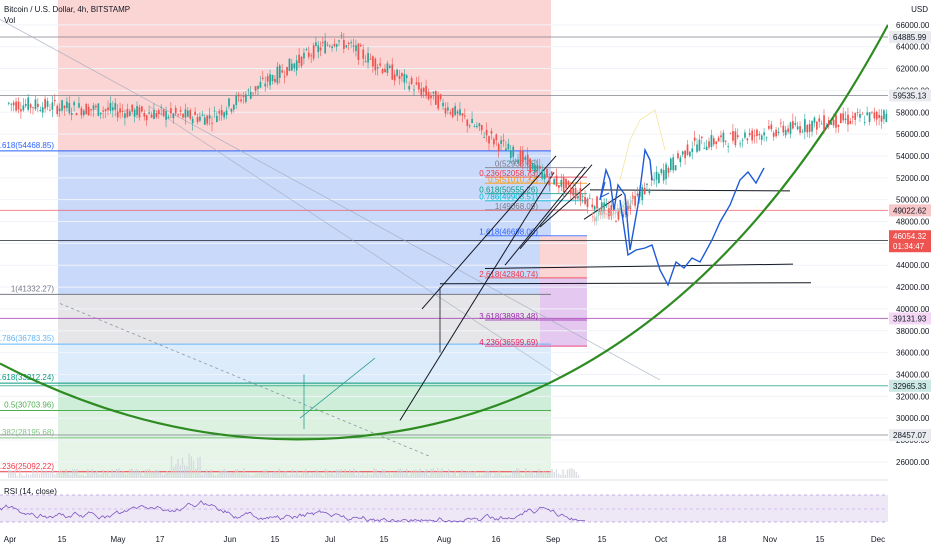 Image resolution: width=932 pixels, height=550 pixels. Describe the element at coordinates (913, 134) in the screenshot. I see `price-tick-5: 56000.00` at that location.